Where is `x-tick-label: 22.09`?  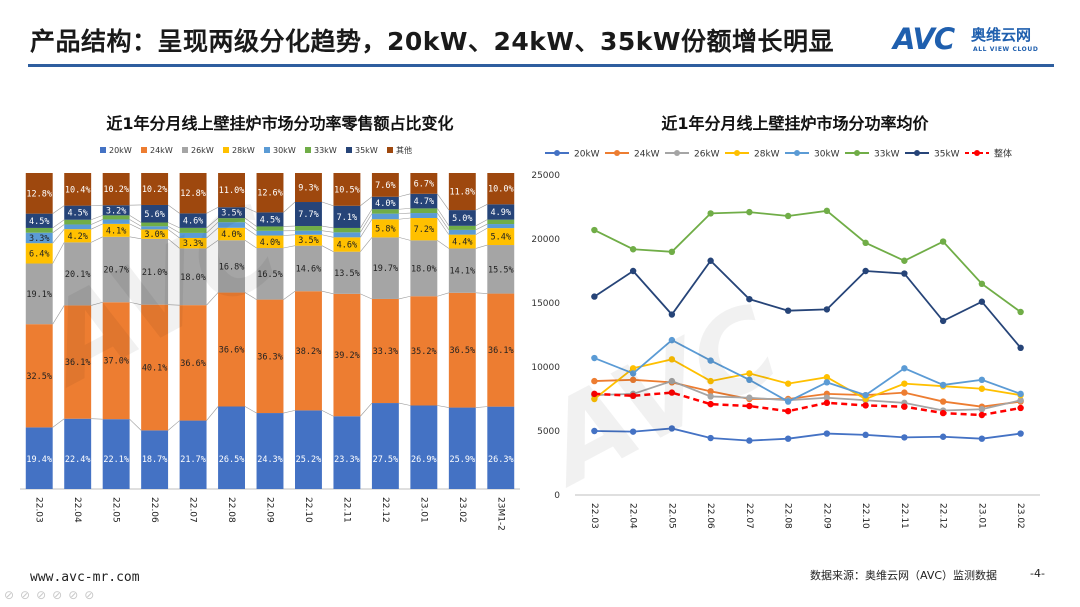
x-tick-label: 22.09 is located at coordinates (826, 516).